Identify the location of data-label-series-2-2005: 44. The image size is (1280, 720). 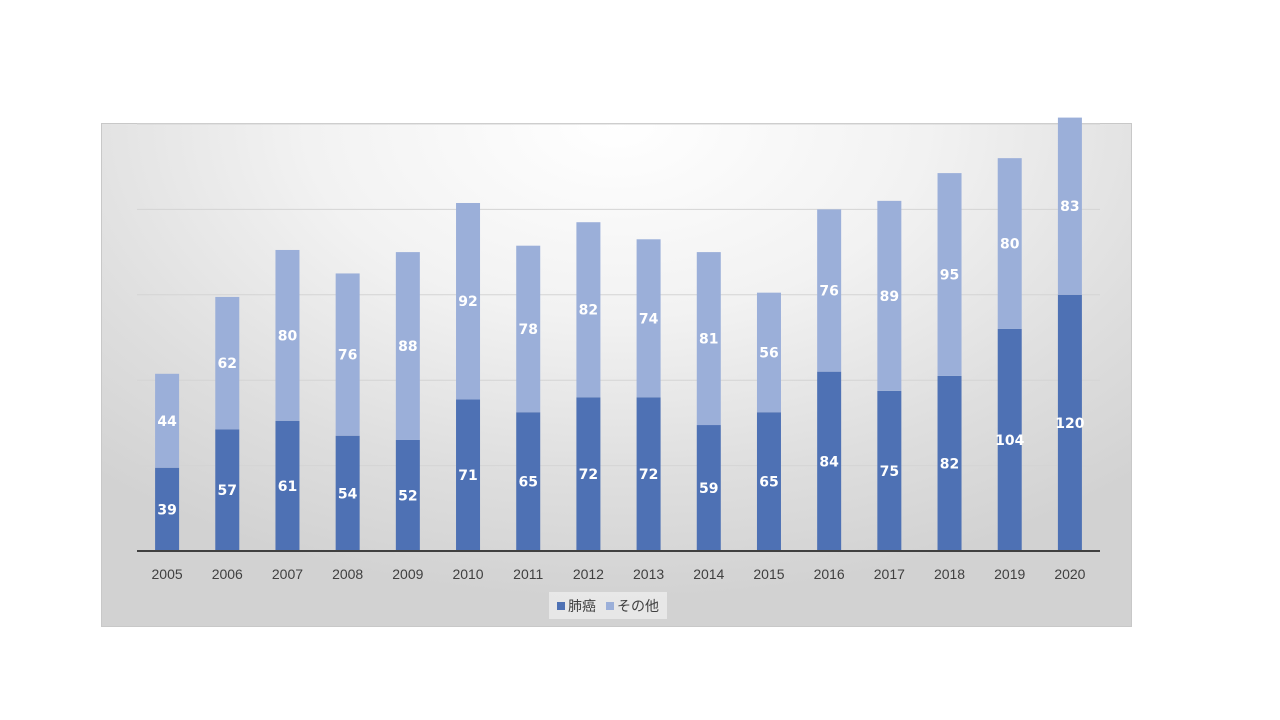
(167, 422).